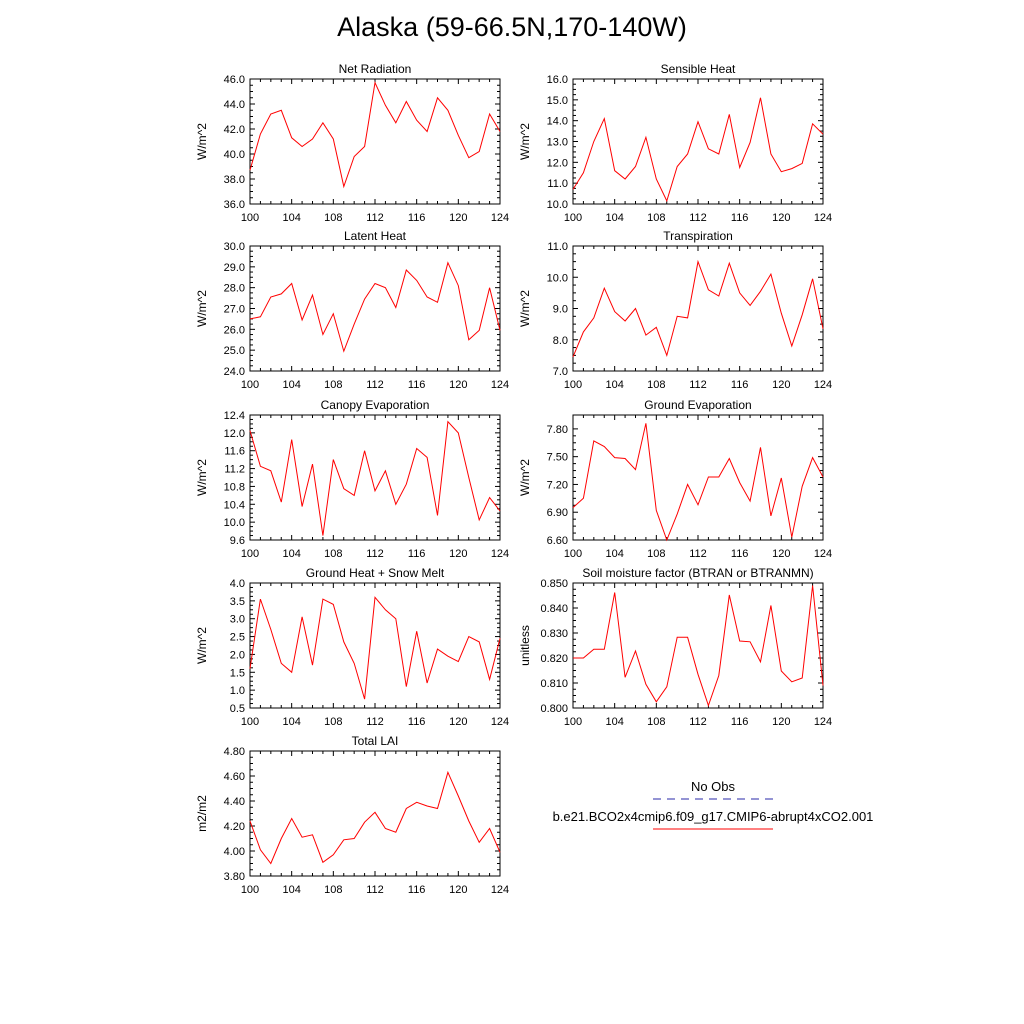 This screenshot has height=1024, width=1024. I want to click on y-tick-label: 1.5, so click(237, 673).